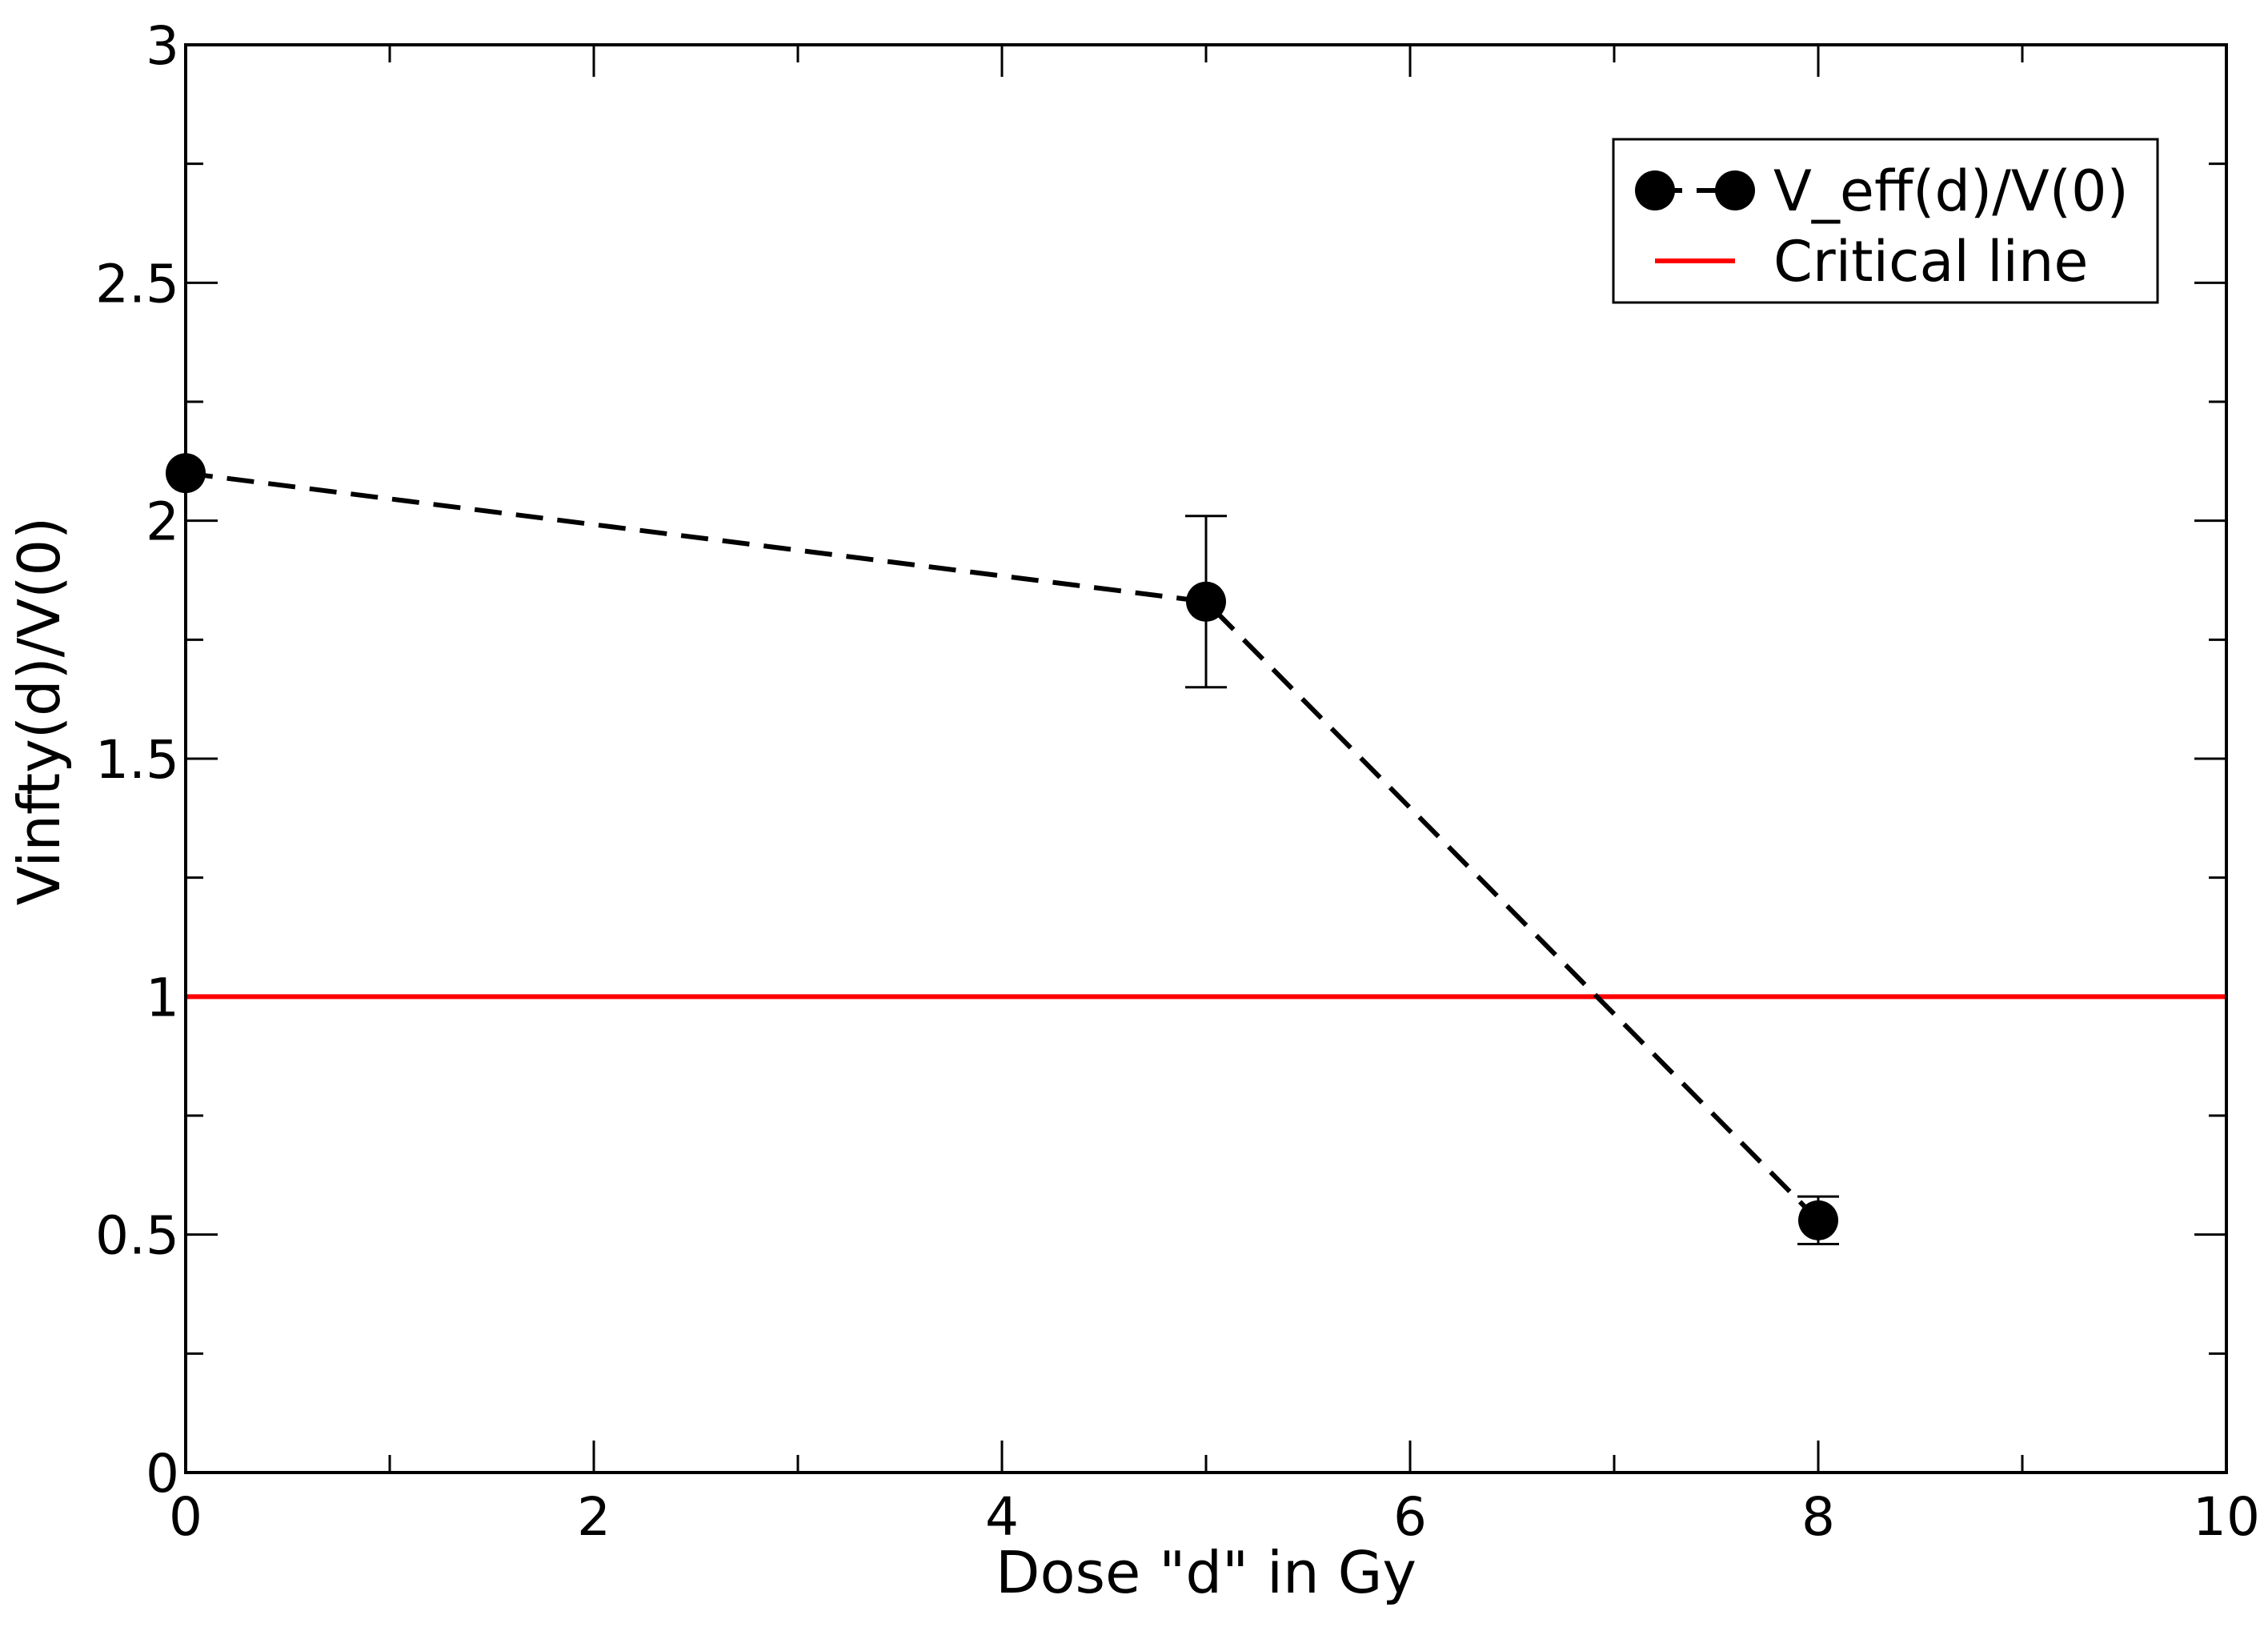 This screenshot has height=1627, width=2268. I want to click on x-tick-label: 6, so click(1410, 1517).